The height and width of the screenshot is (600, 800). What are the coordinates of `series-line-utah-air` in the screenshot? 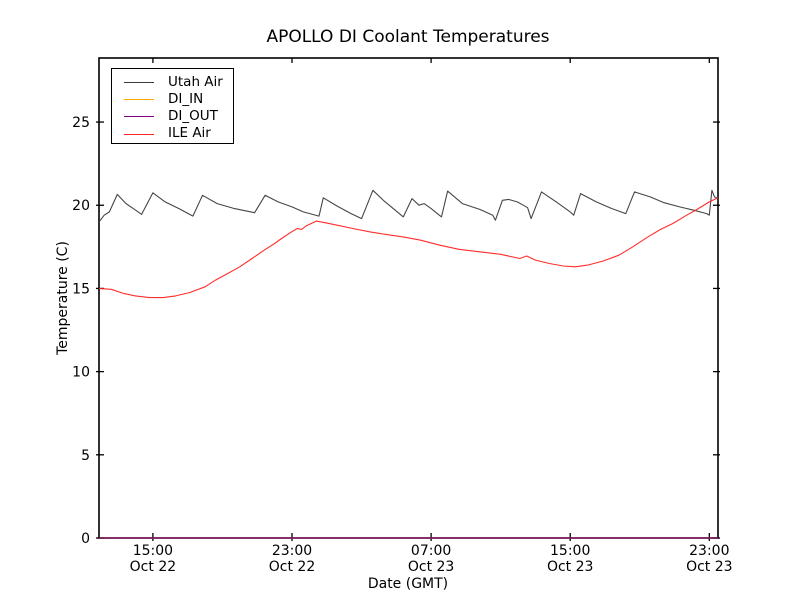 It's located at (408, 206).